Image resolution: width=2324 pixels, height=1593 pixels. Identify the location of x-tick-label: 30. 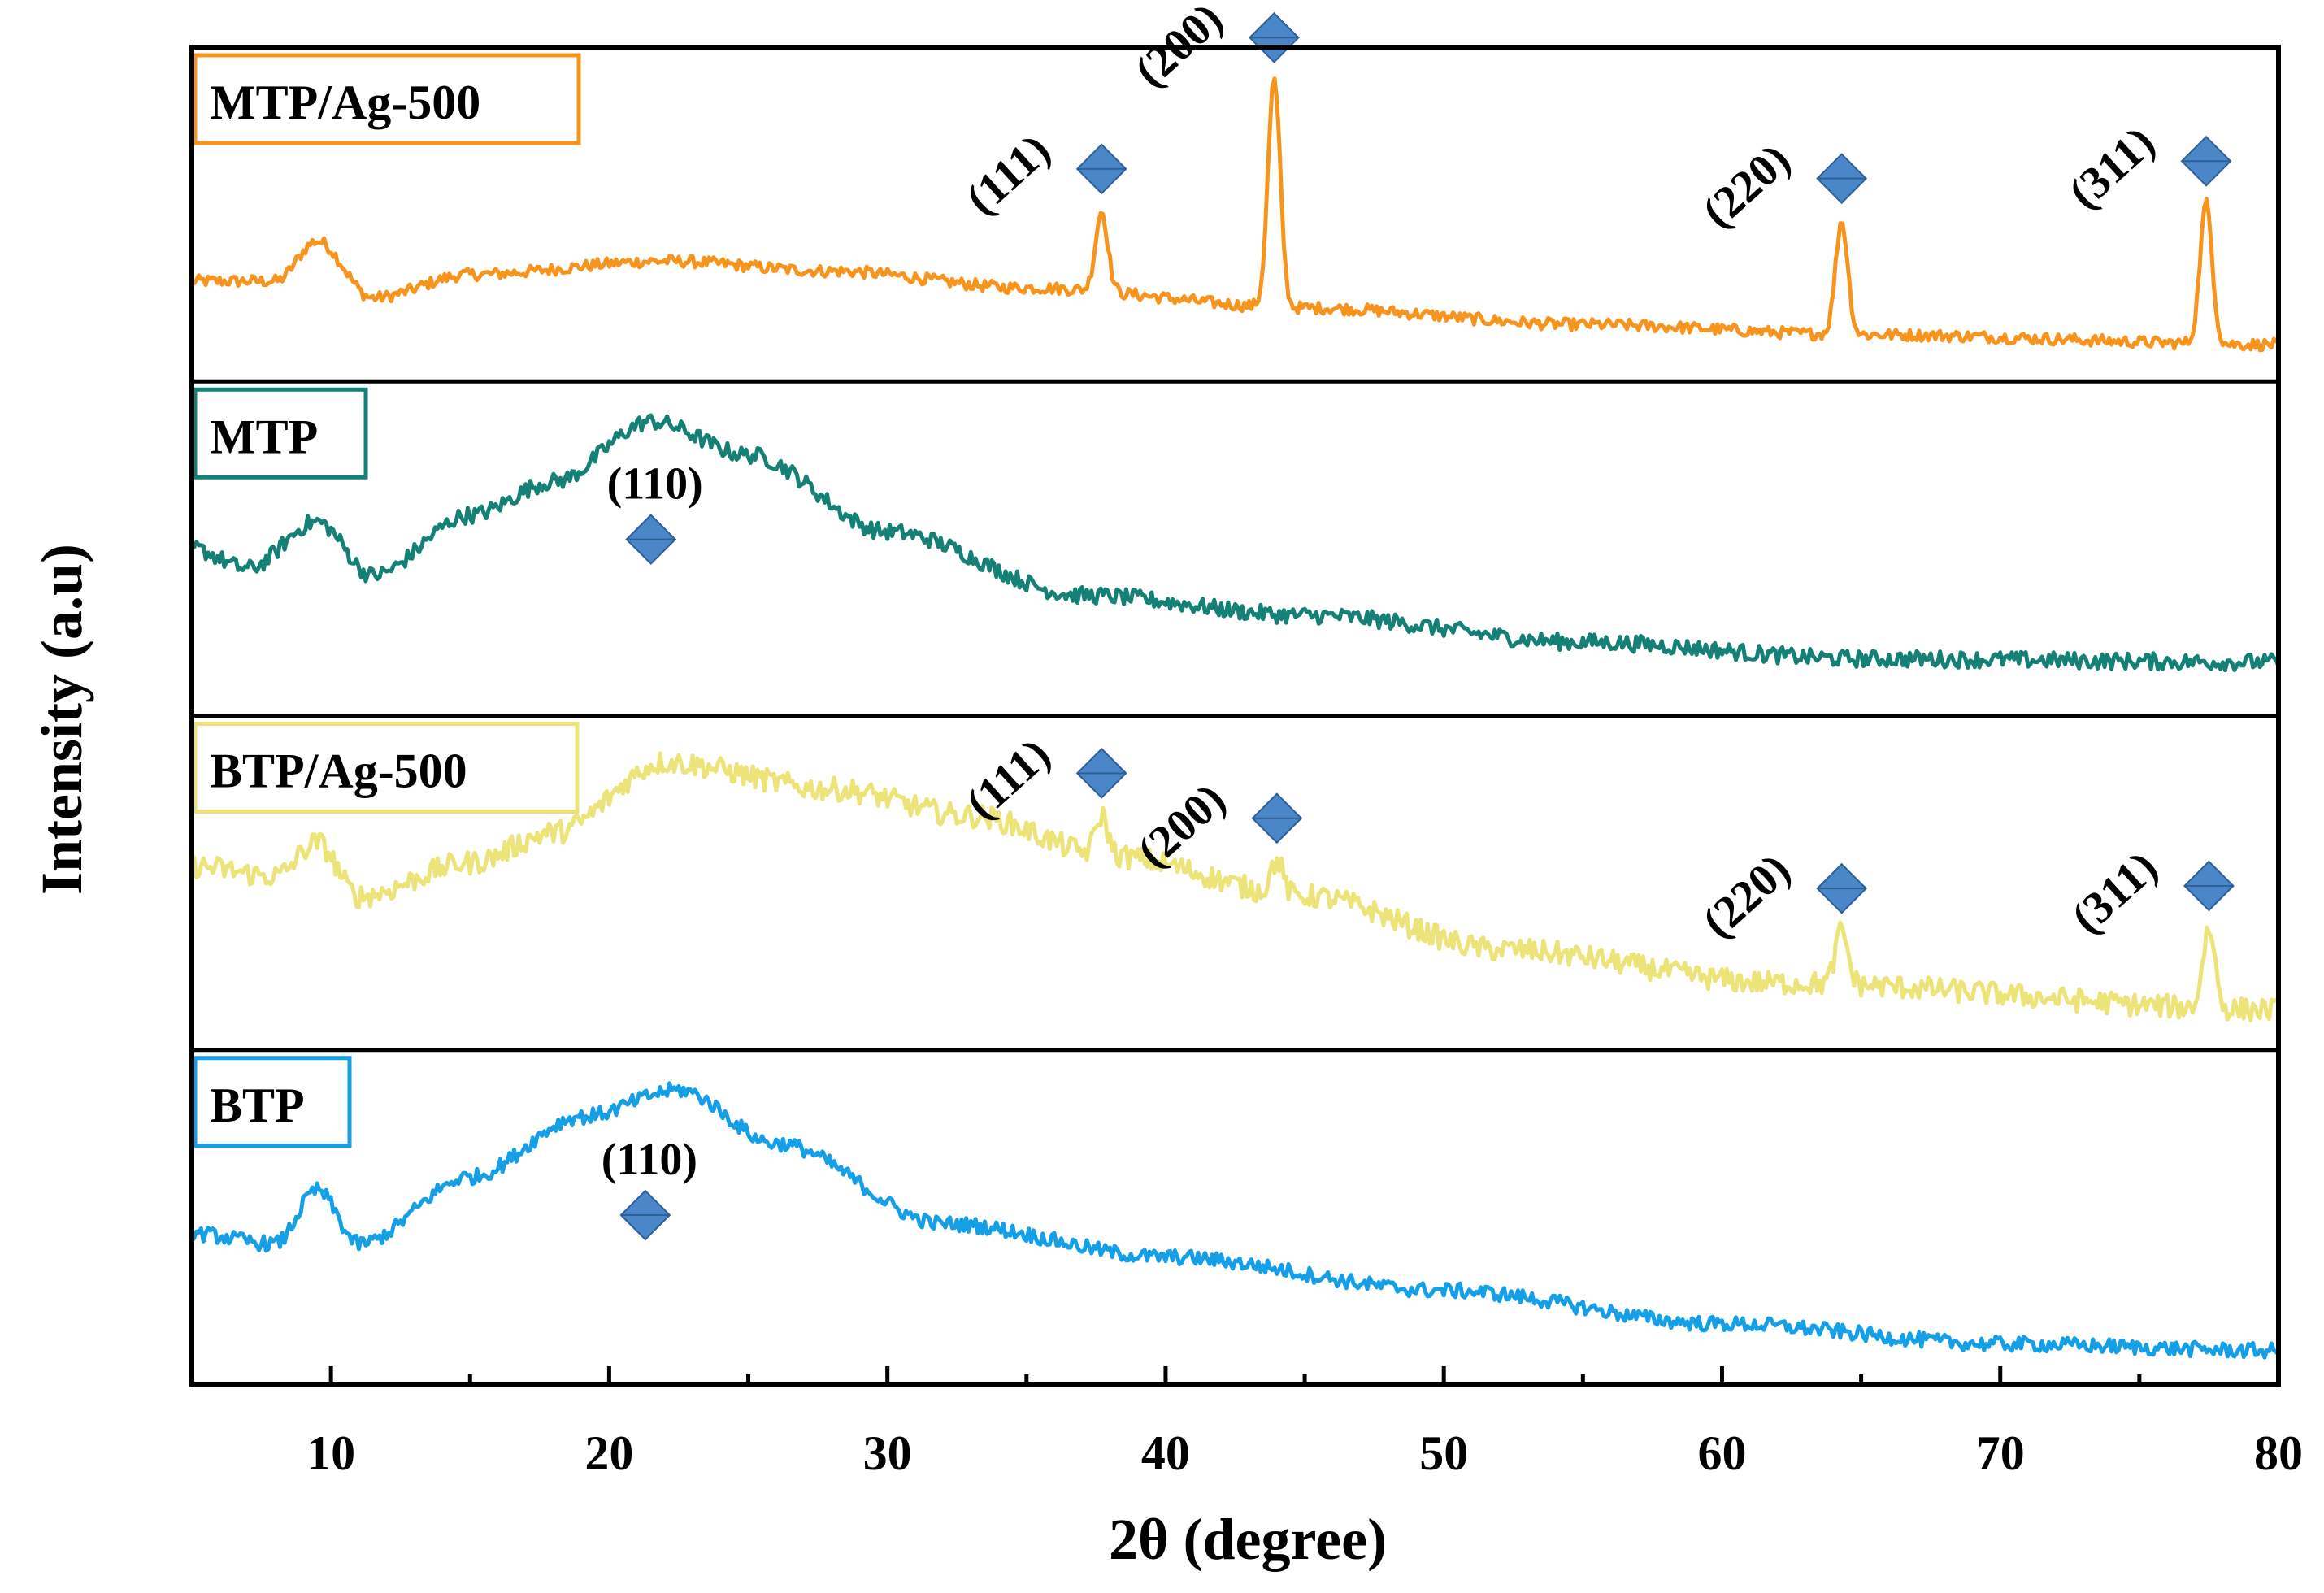
(887, 1453).